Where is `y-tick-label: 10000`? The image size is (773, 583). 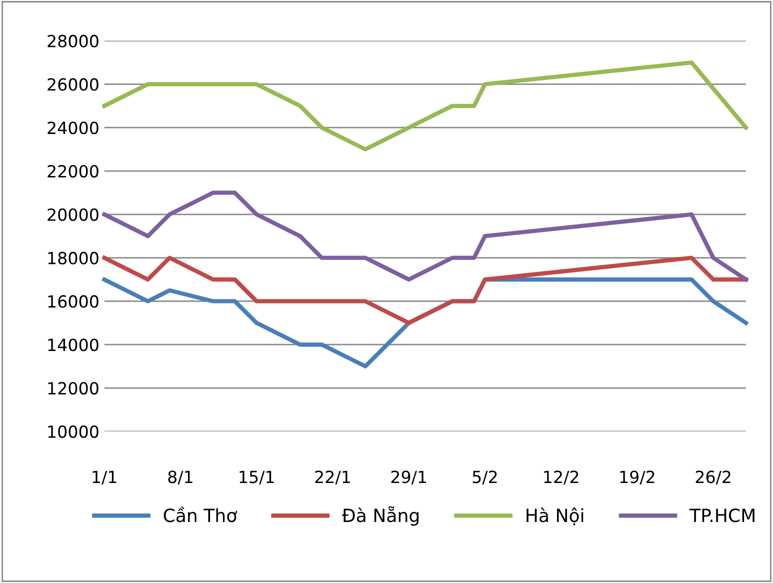
y-tick-label: 10000 is located at coordinates (73, 431).